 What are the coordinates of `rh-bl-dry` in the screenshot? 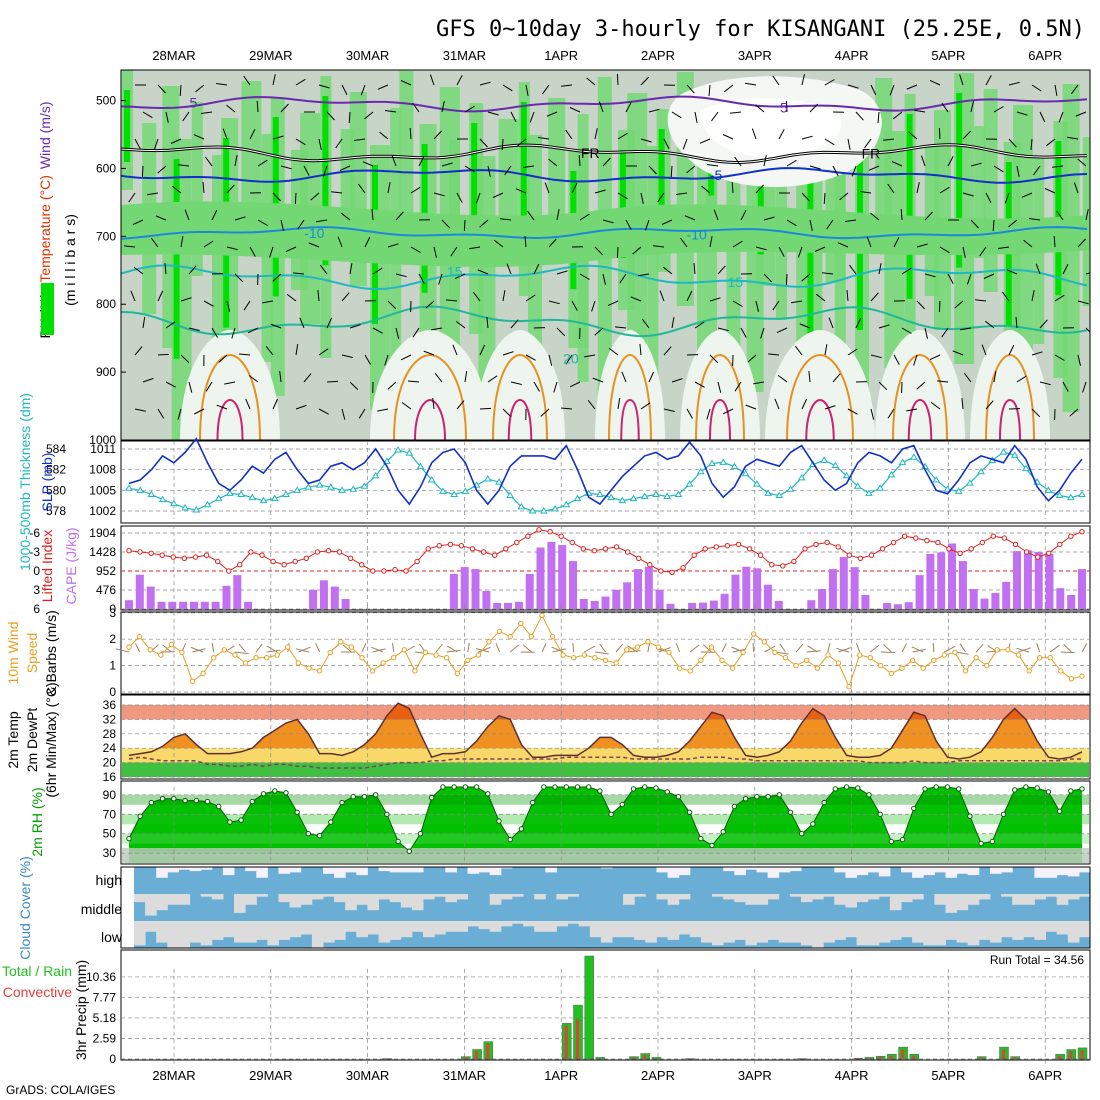 It's located at (430, 385).